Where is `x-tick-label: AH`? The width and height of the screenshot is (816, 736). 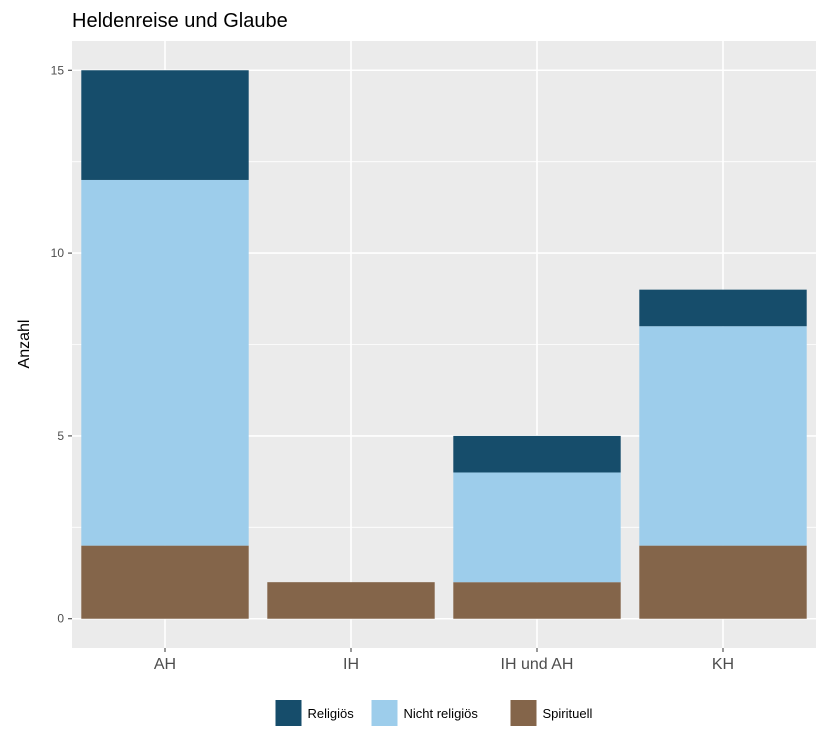
x-tick-label: AH is located at coordinates (165, 664).